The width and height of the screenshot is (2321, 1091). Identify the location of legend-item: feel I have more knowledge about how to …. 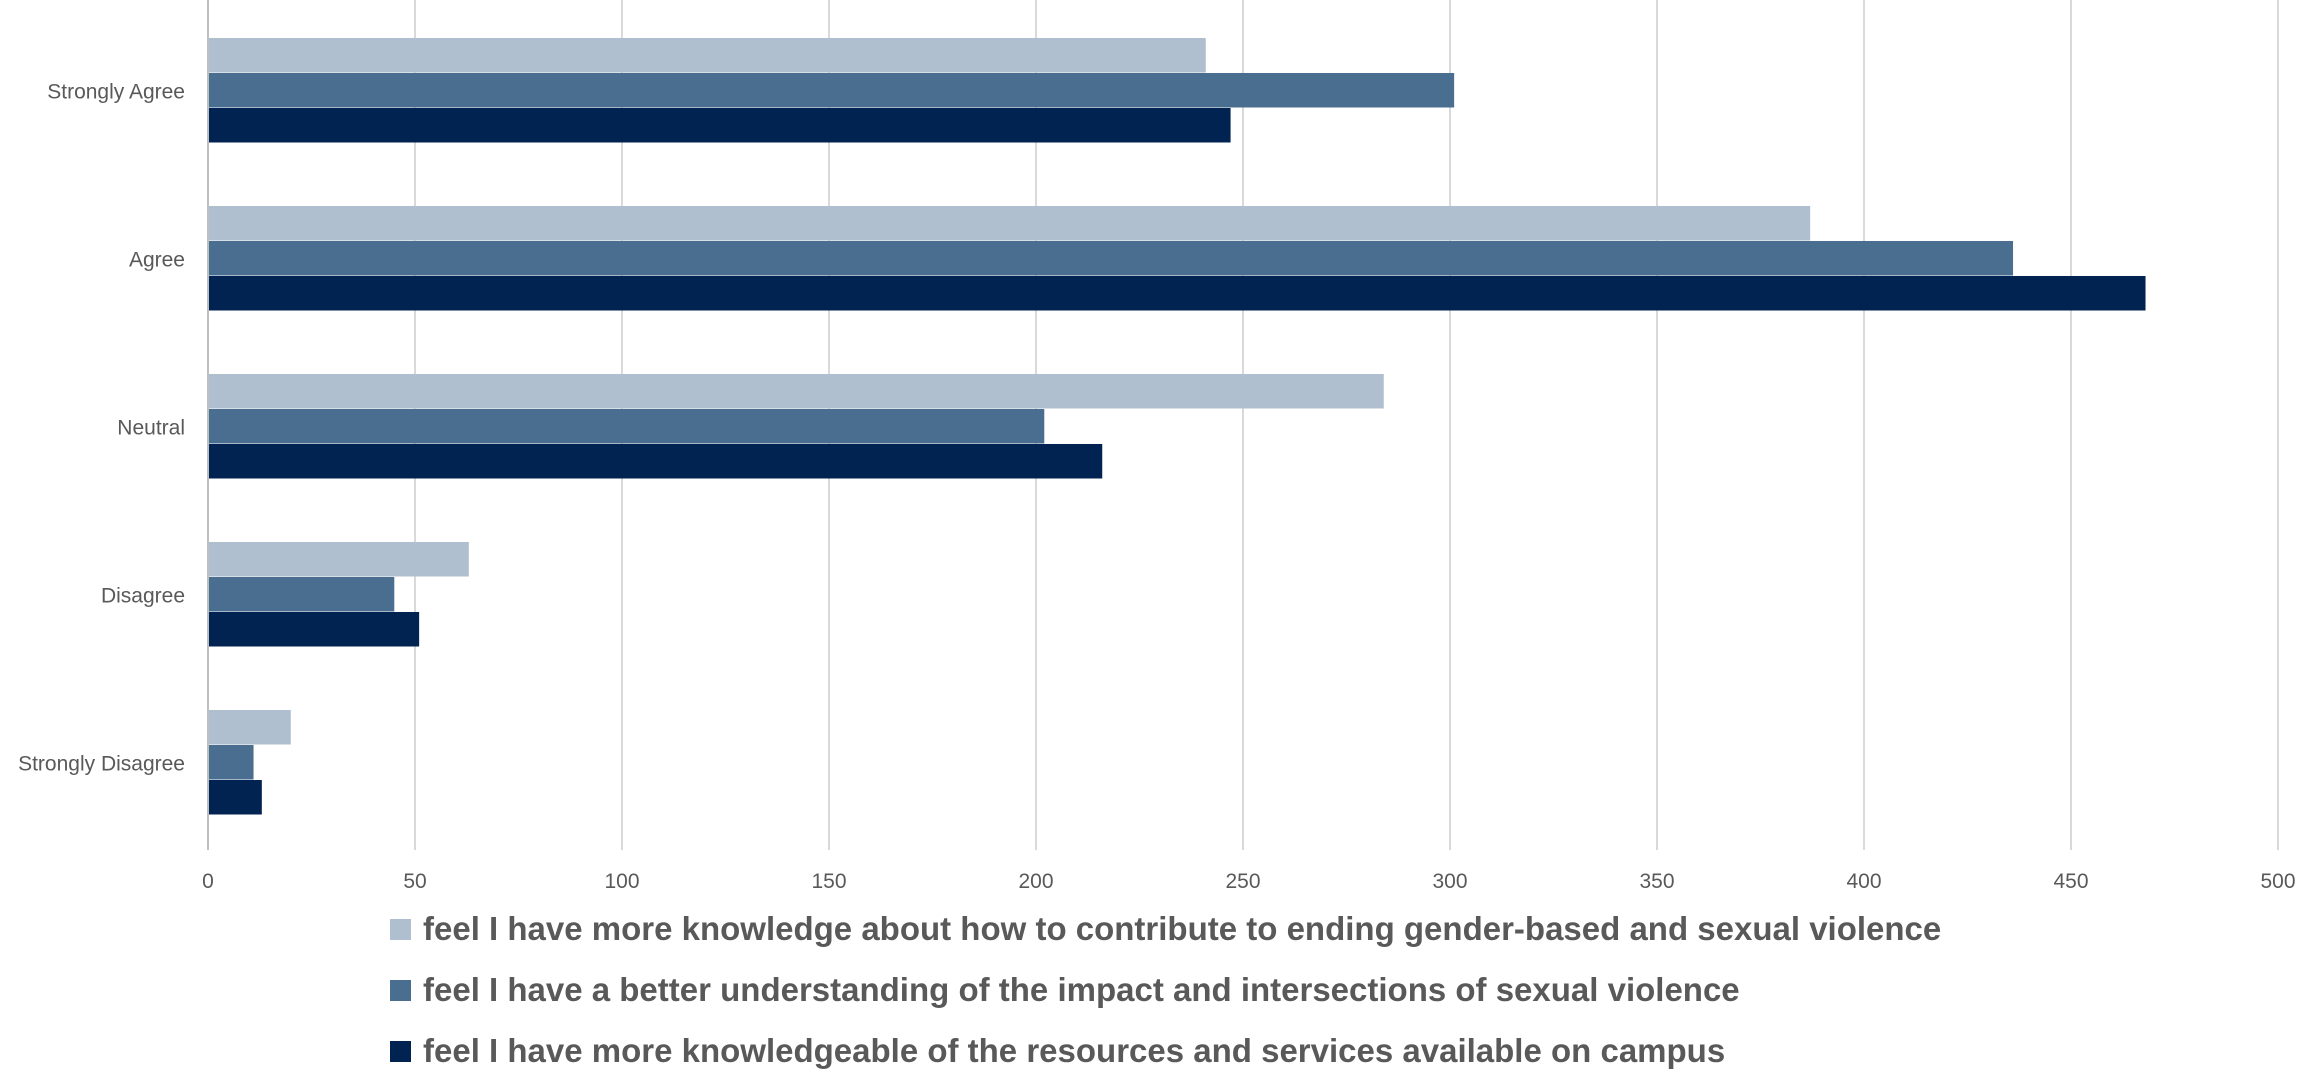
(1340, 929).